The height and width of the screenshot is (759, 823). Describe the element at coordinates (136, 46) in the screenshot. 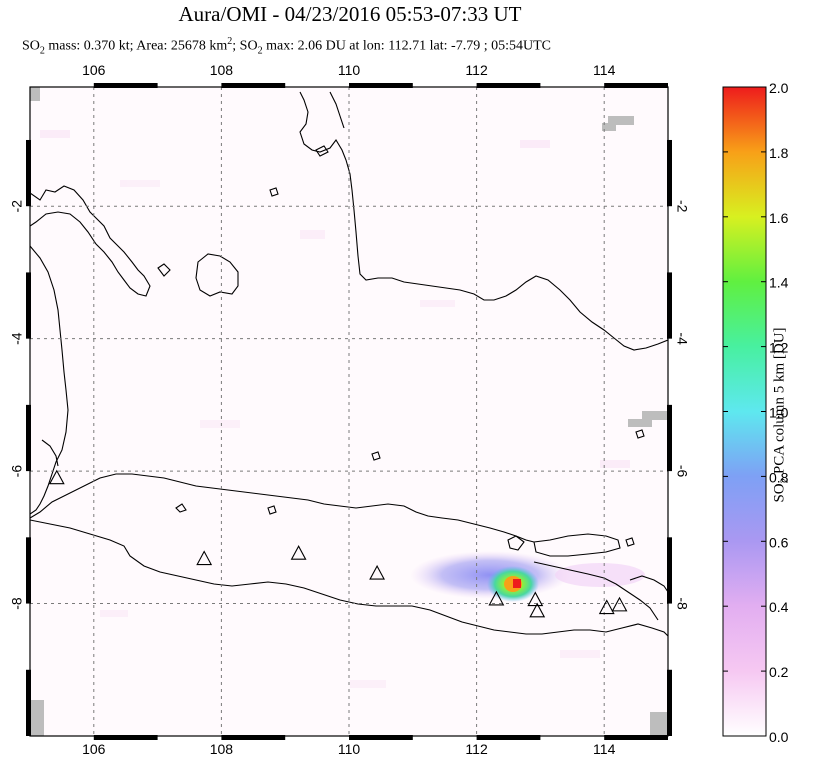

I see `subtitle-mass: mass: 0.370 kt; Area: 25678 km` at that location.